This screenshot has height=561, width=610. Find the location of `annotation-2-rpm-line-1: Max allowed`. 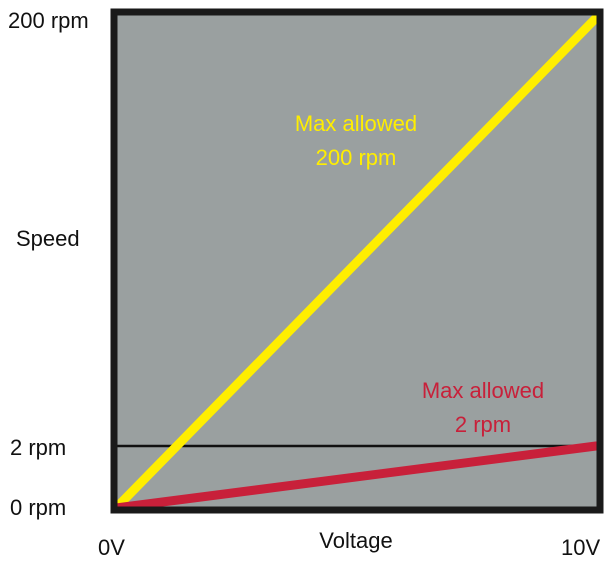

annotation-2-rpm-line-1: Max allowed is located at coordinates (483, 390).